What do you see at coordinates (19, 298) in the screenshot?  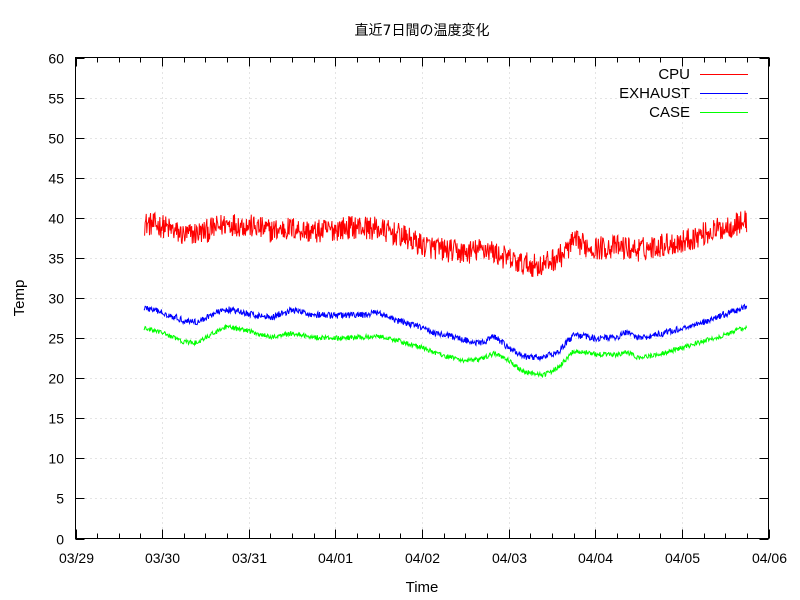 I see `y-axis-title: Temp` at bounding box center [19, 298].